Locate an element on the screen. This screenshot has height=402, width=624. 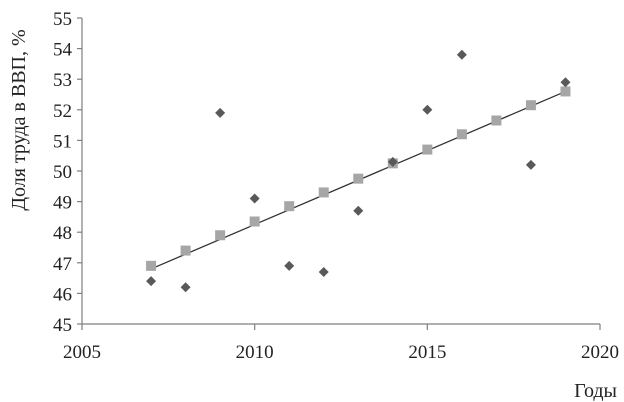
y-tick-label: 51 is located at coordinates (62, 141).